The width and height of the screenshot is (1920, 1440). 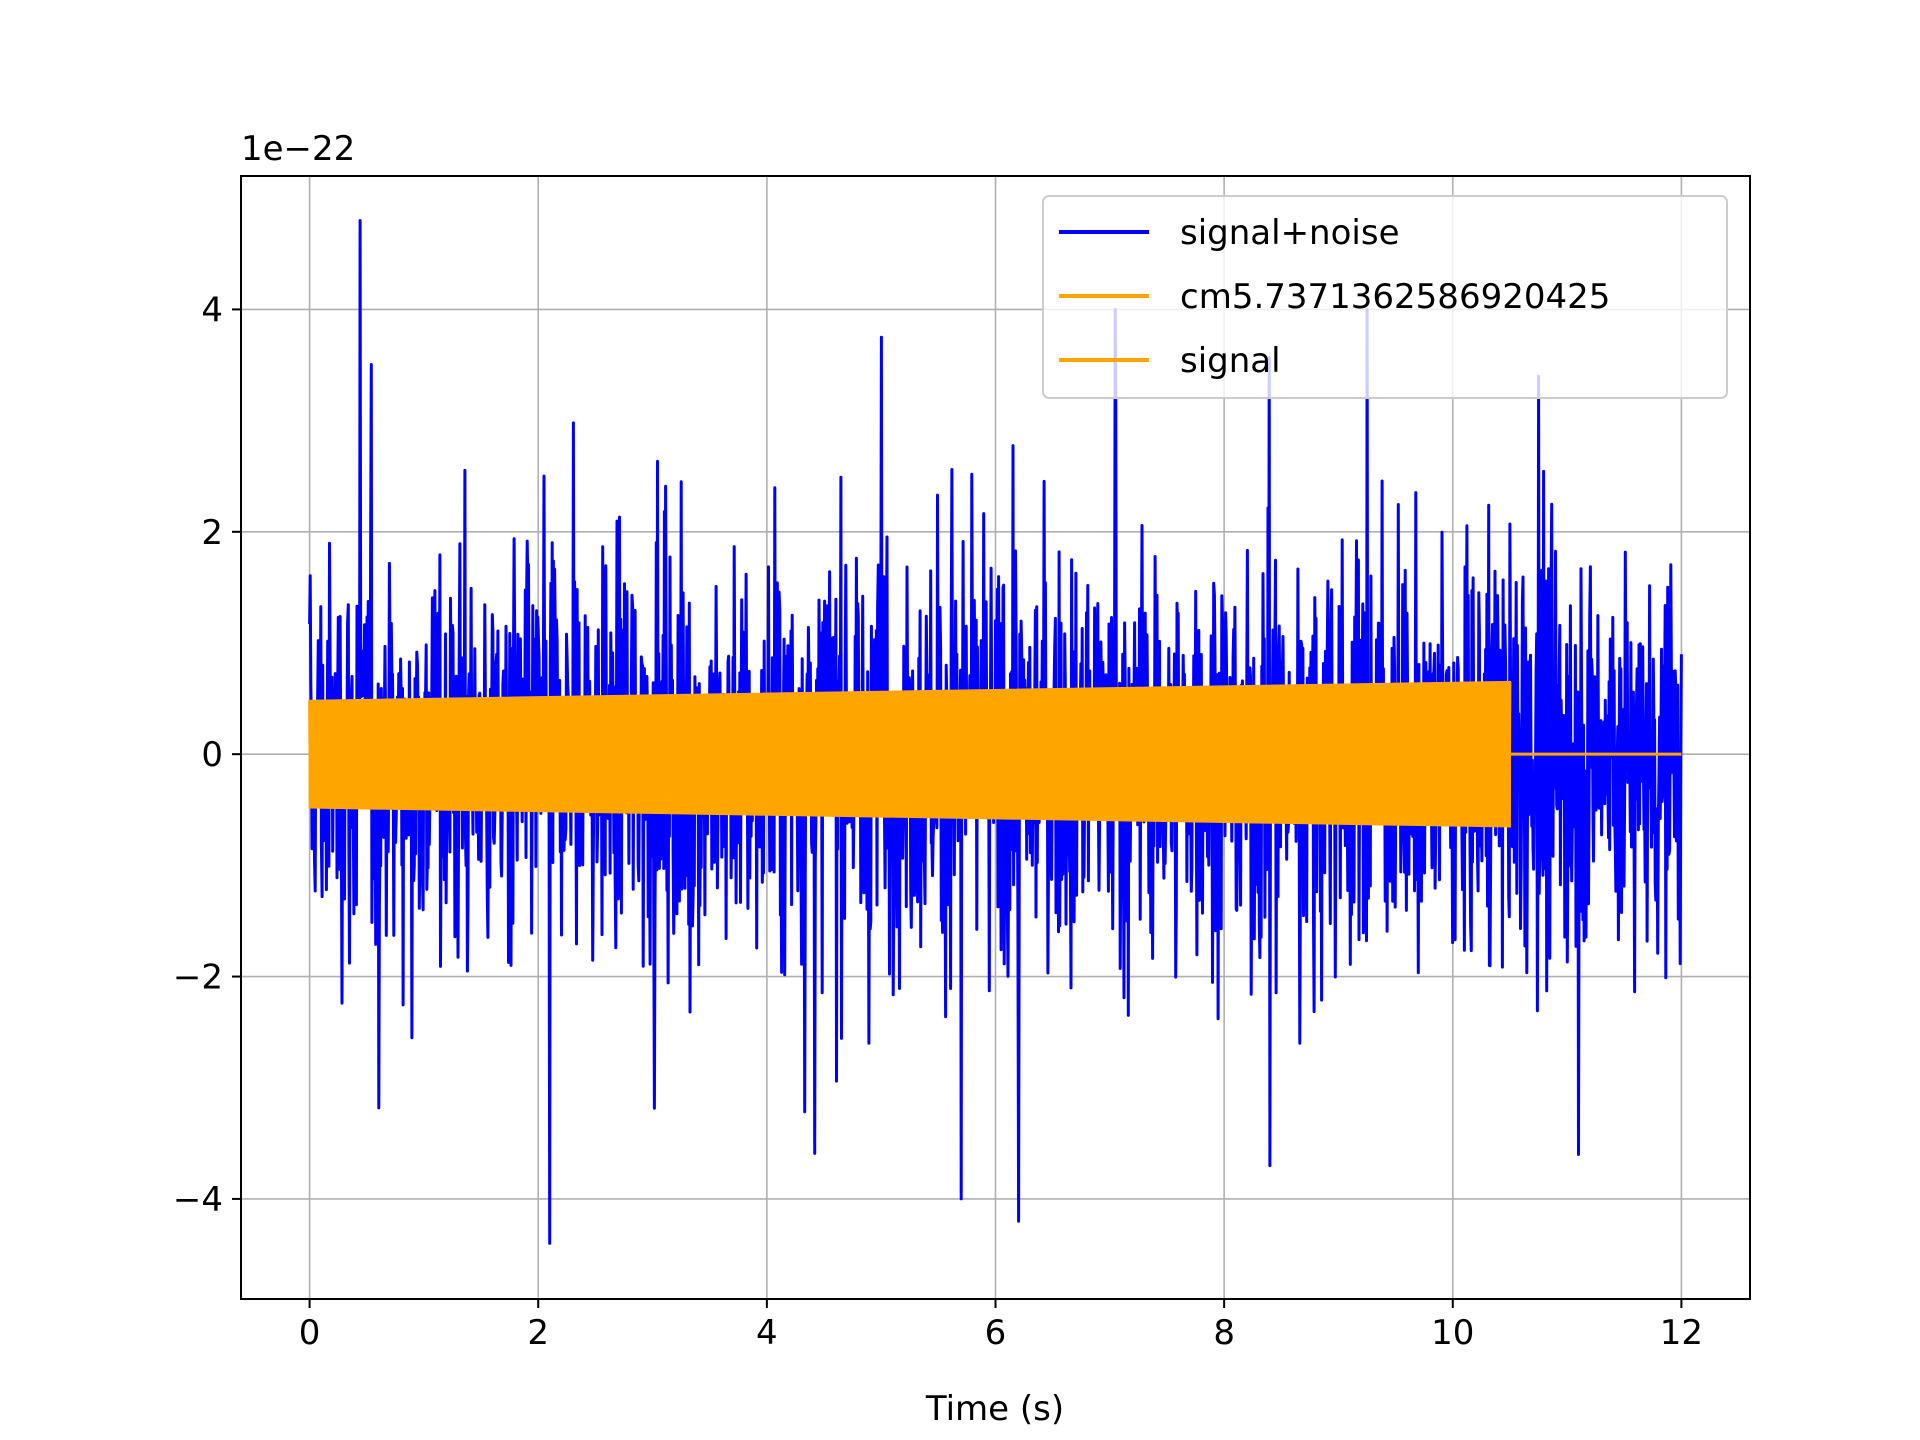 What do you see at coordinates (538, 1333) in the screenshot?
I see `x-tick-label: 2` at bounding box center [538, 1333].